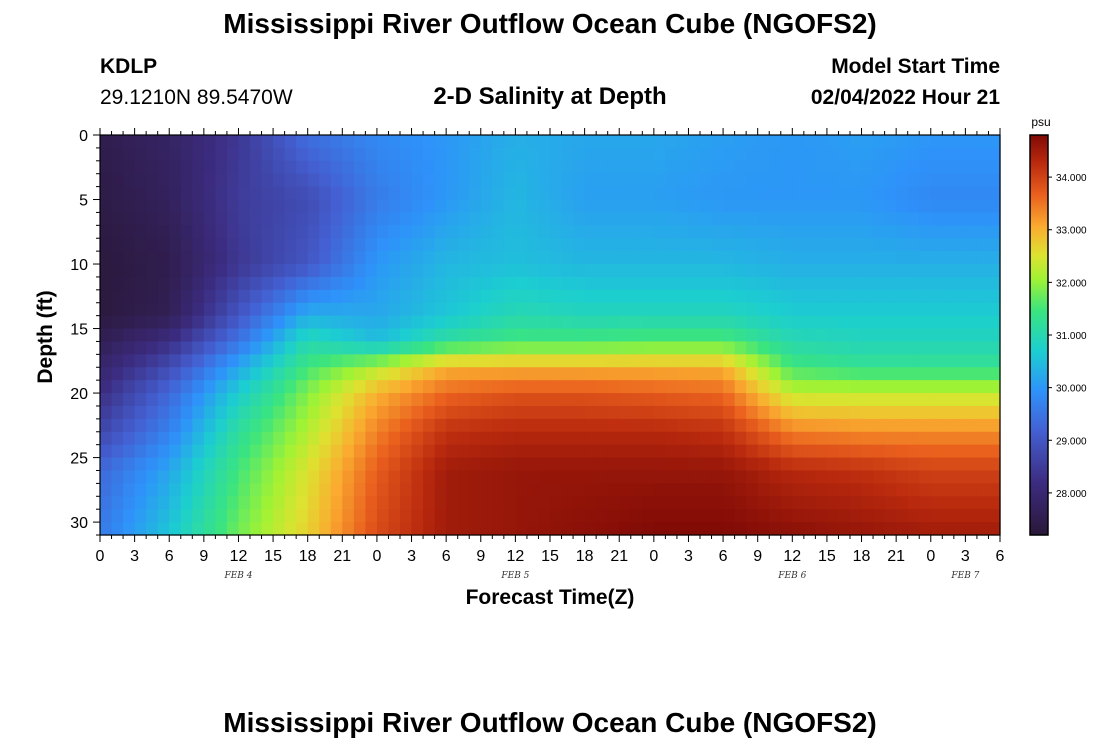 This screenshot has height=750, width=1100. What do you see at coordinates (411, 556) in the screenshot?
I see `x-tick-label: 3` at bounding box center [411, 556].